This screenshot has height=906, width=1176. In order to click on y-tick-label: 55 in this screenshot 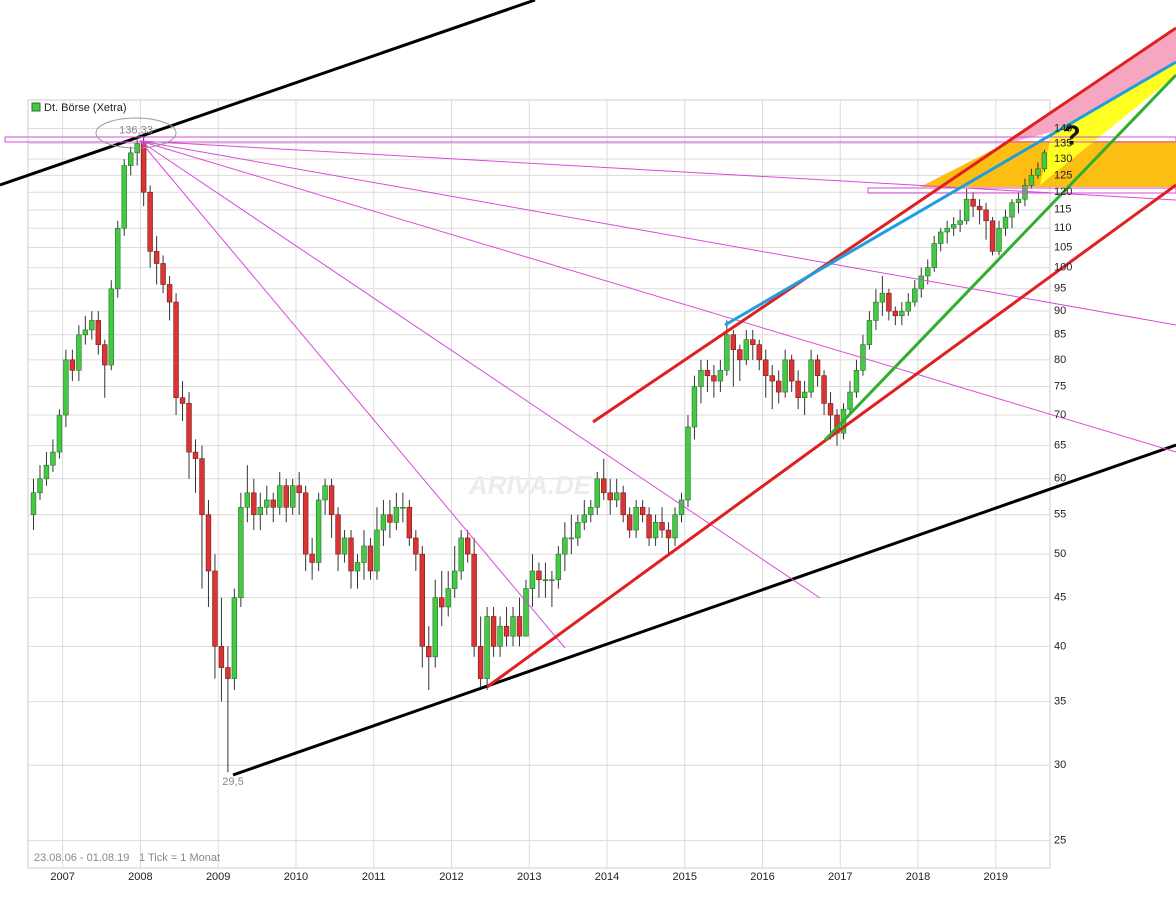, I will do `click(1060, 515)`.